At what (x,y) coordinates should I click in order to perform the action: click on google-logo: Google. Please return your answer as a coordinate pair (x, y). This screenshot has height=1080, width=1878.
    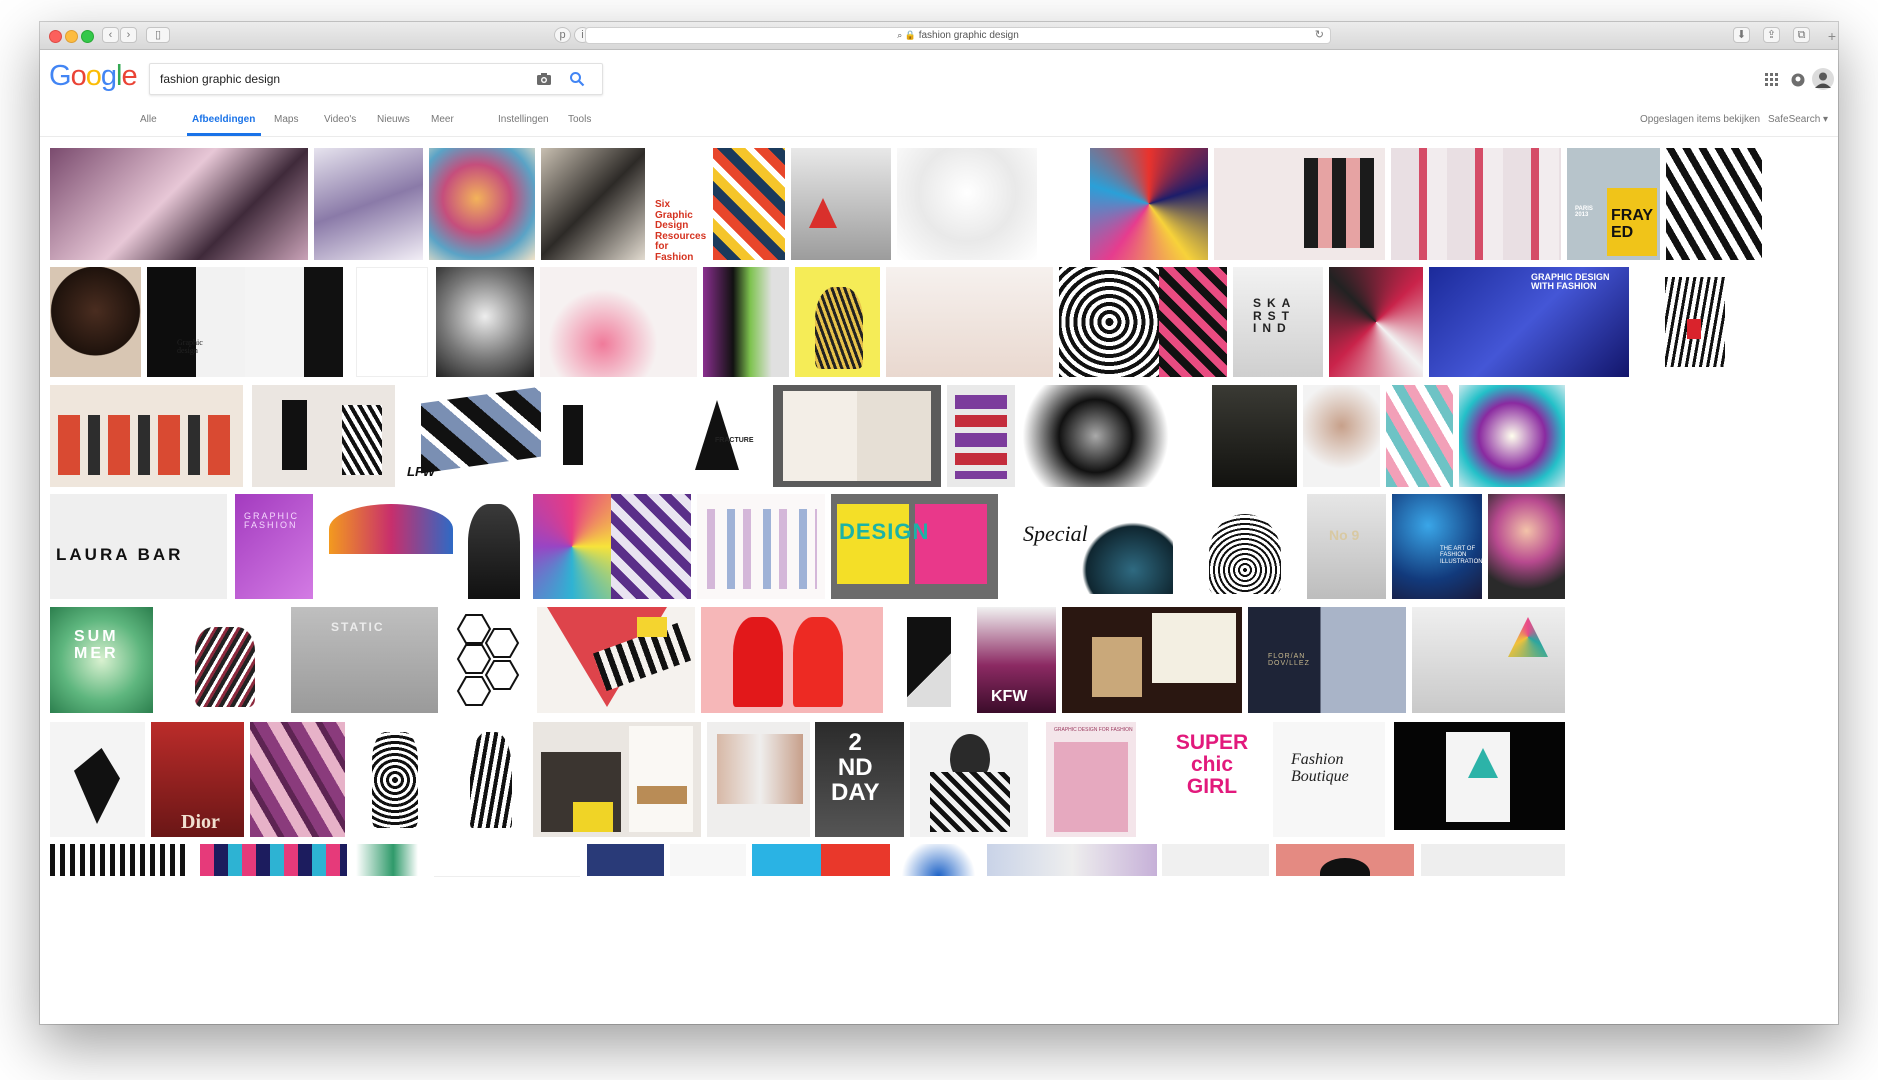
    Looking at the image, I should click on (93, 76).